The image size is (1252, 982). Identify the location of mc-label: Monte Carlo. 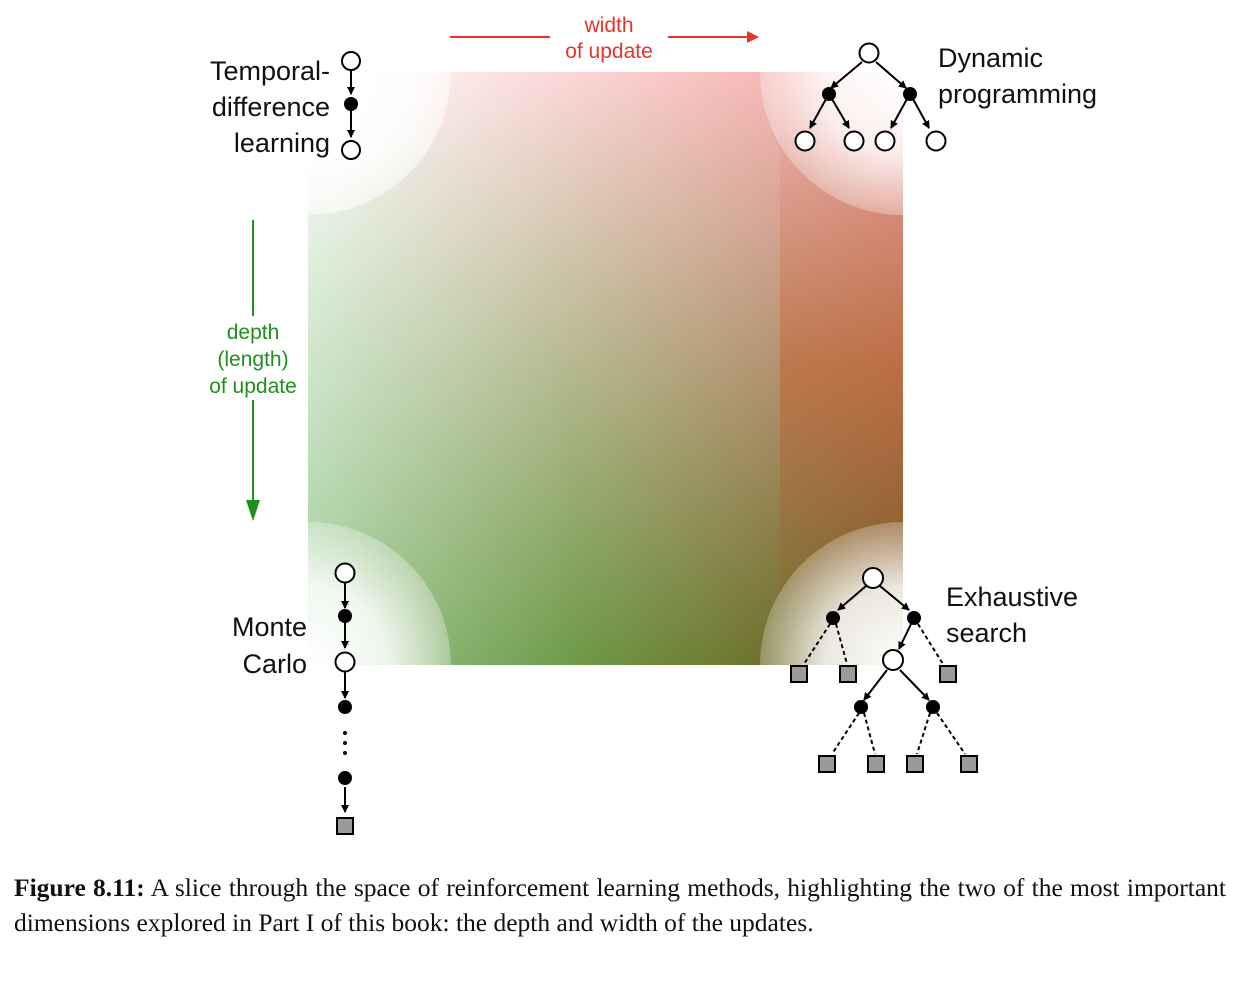
(269, 645).